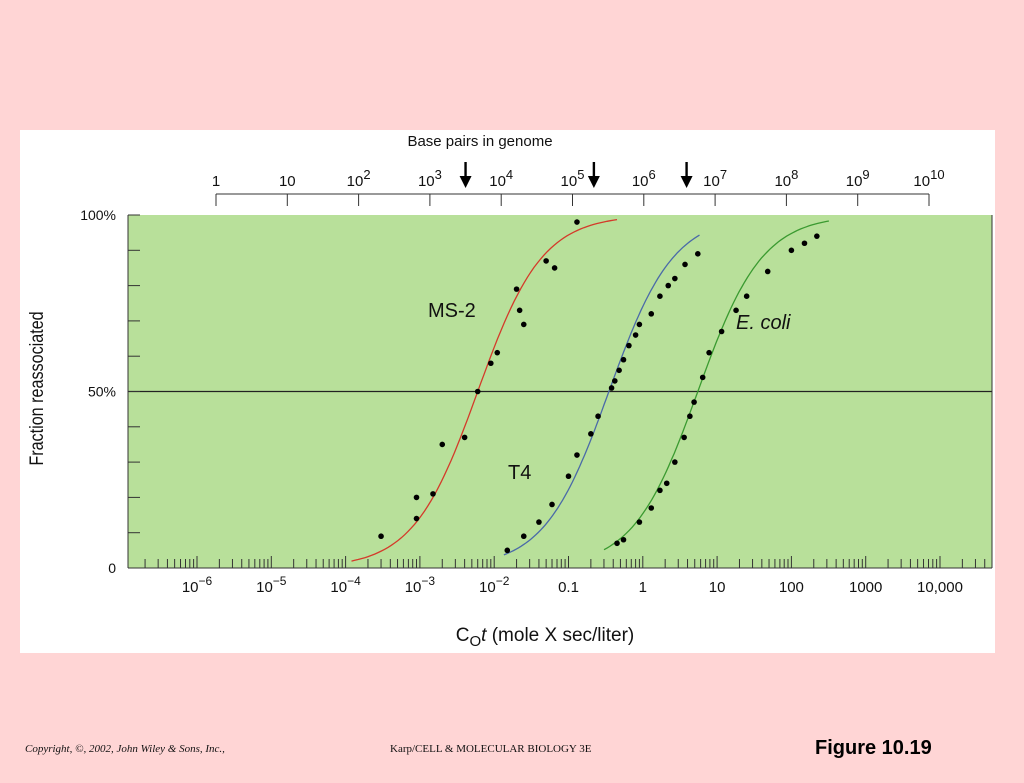  I want to click on x-tick-label: 1000, so click(865, 587).